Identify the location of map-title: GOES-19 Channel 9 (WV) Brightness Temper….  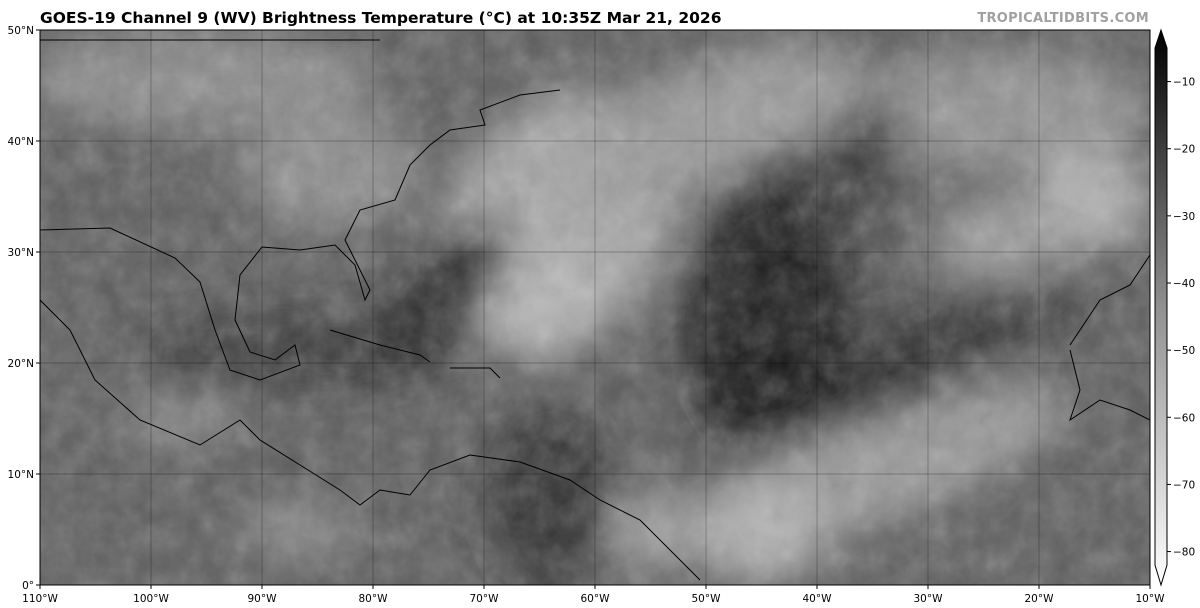
(381, 18).